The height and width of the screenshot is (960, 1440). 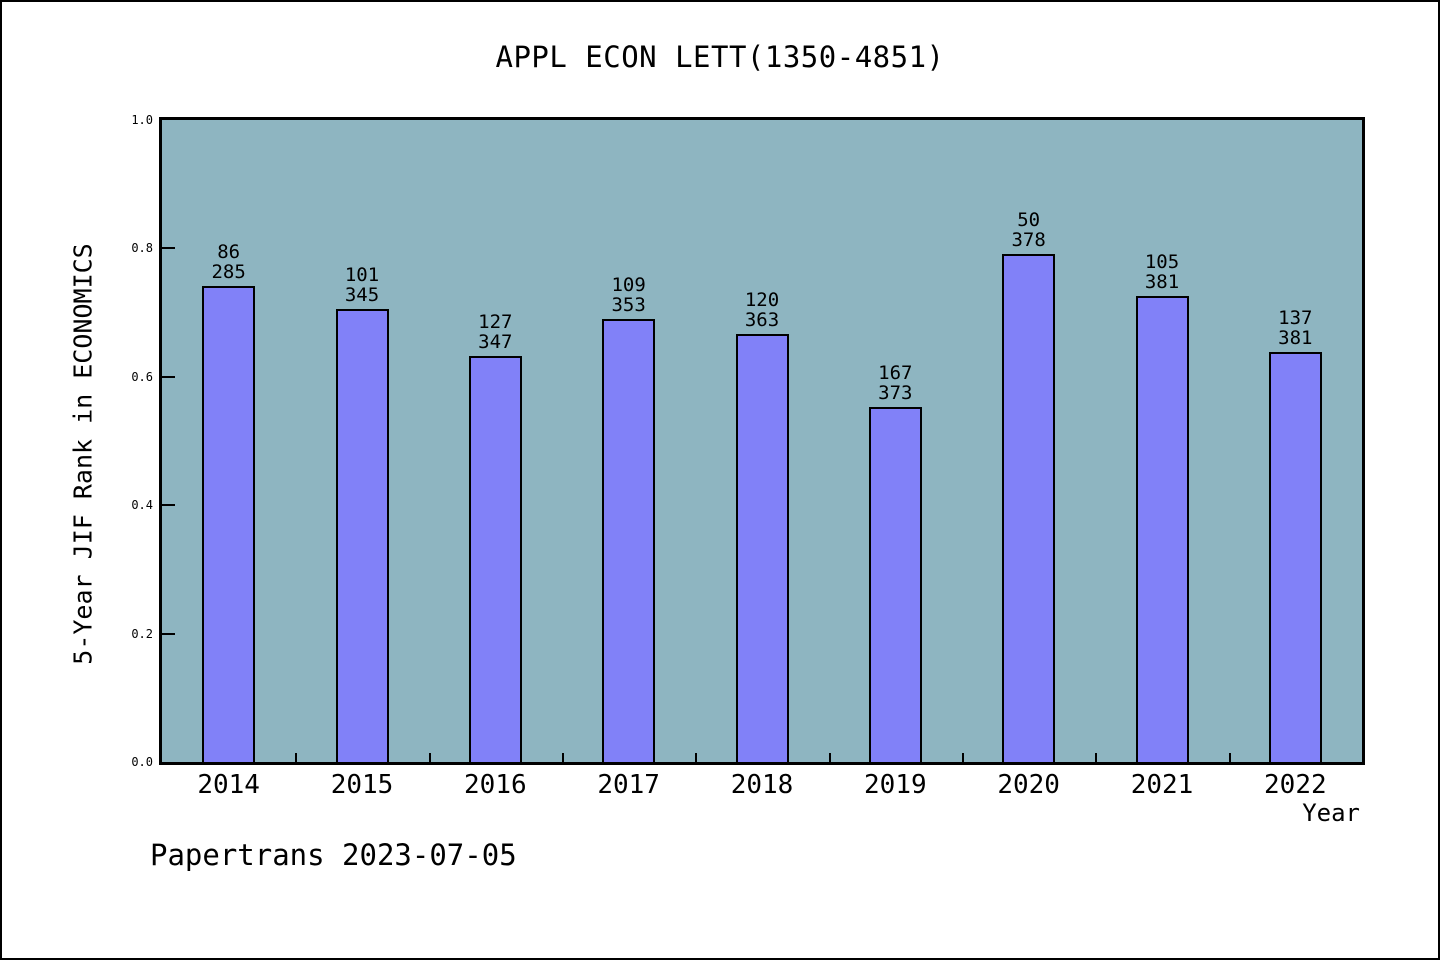 What do you see at coordinates (362, 535) in the screenshot?
I see `bar-2015` at bounding box center [362, 535].